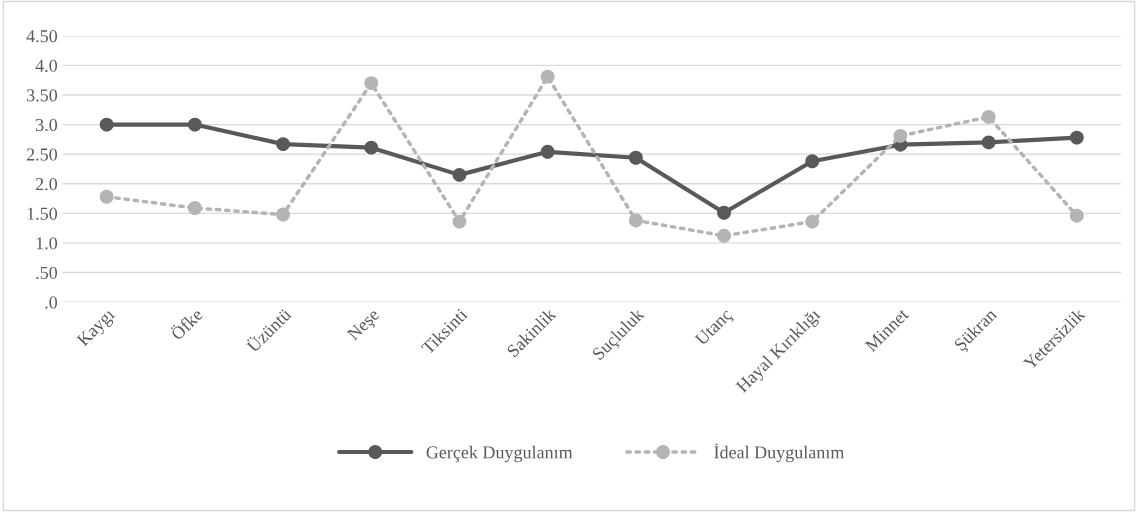 The width and height of the screenshot is (1138, 512). What do you see at coordinates (42, 36) in the screenshot?
I see `y-tick-label: 4.50` at bounding box center [42, 36].